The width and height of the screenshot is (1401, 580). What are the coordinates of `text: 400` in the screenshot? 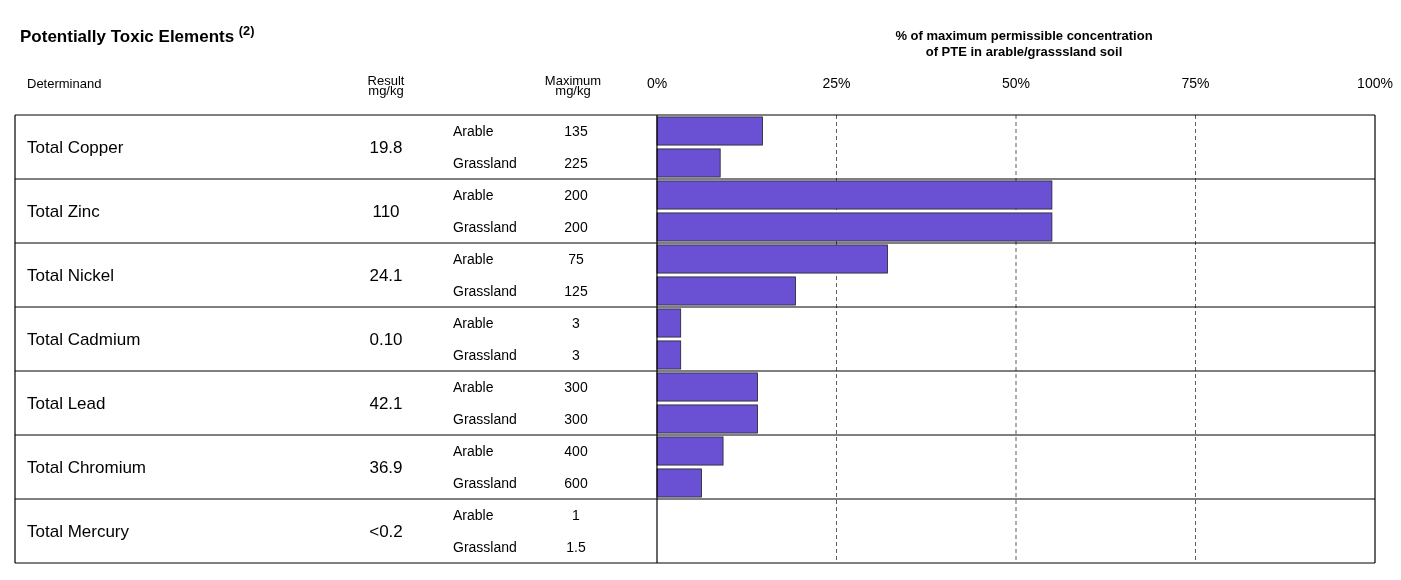 It's located at (576, 451).